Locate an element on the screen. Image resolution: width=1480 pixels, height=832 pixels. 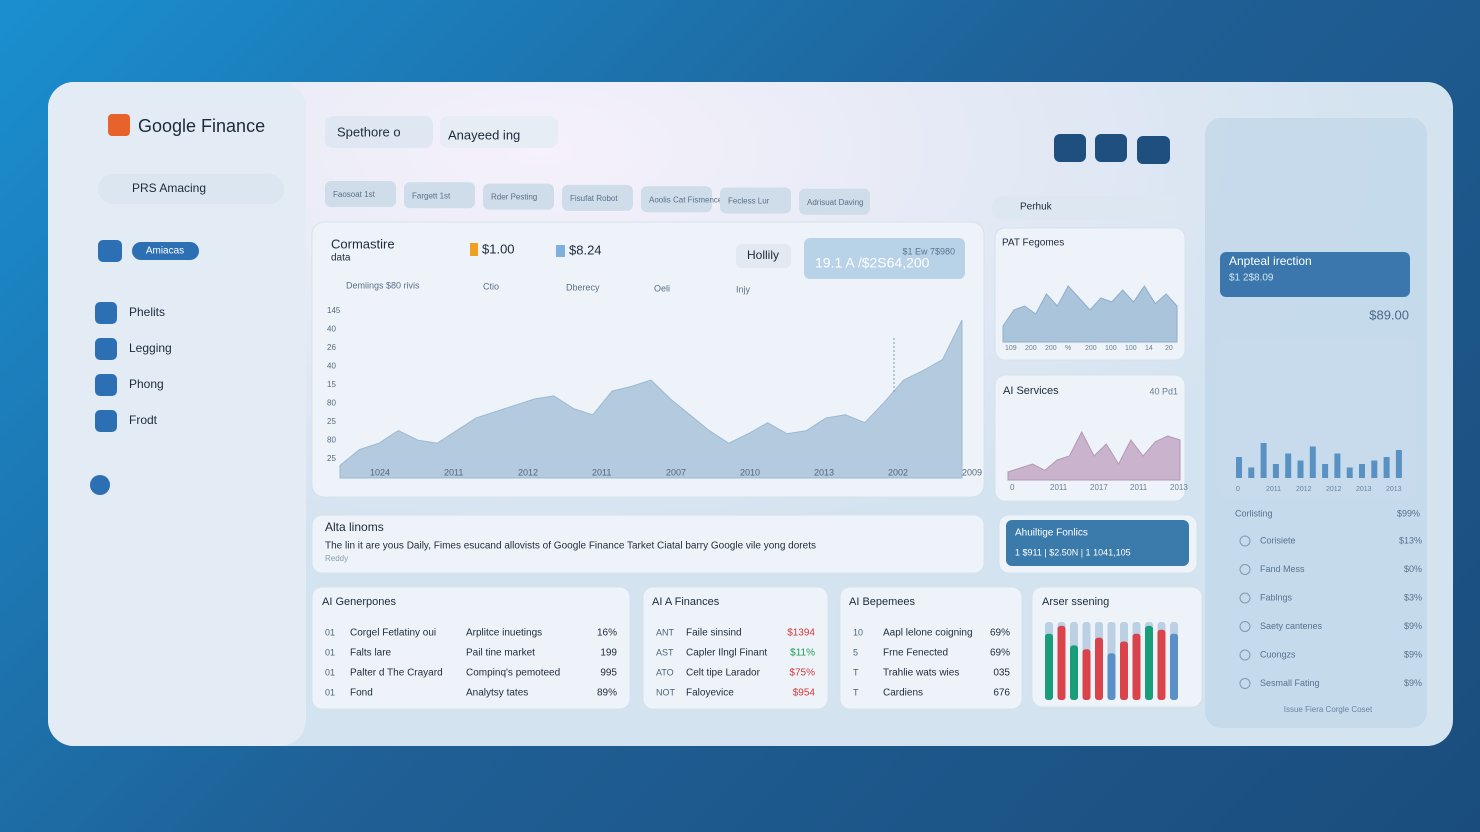
list-title: Corlisting is located at coordinates (1254, 513).